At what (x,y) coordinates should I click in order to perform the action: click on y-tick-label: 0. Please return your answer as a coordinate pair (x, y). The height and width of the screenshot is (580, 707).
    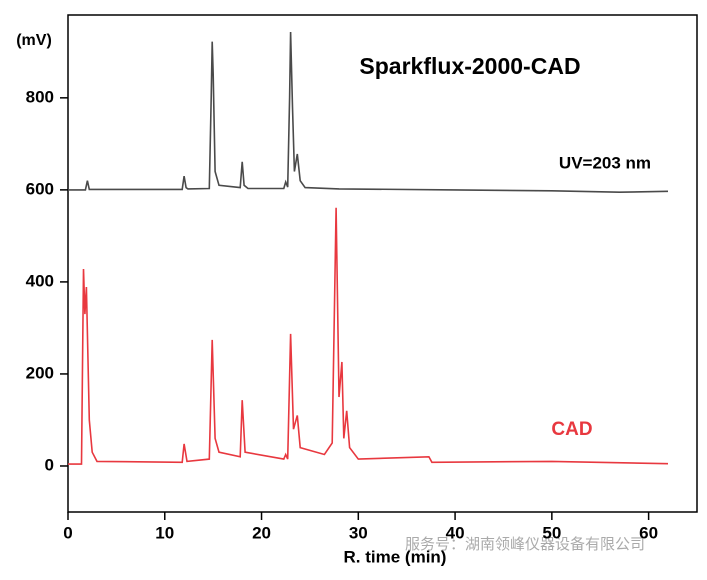
    Looking at the image, I should click on (49, 464).